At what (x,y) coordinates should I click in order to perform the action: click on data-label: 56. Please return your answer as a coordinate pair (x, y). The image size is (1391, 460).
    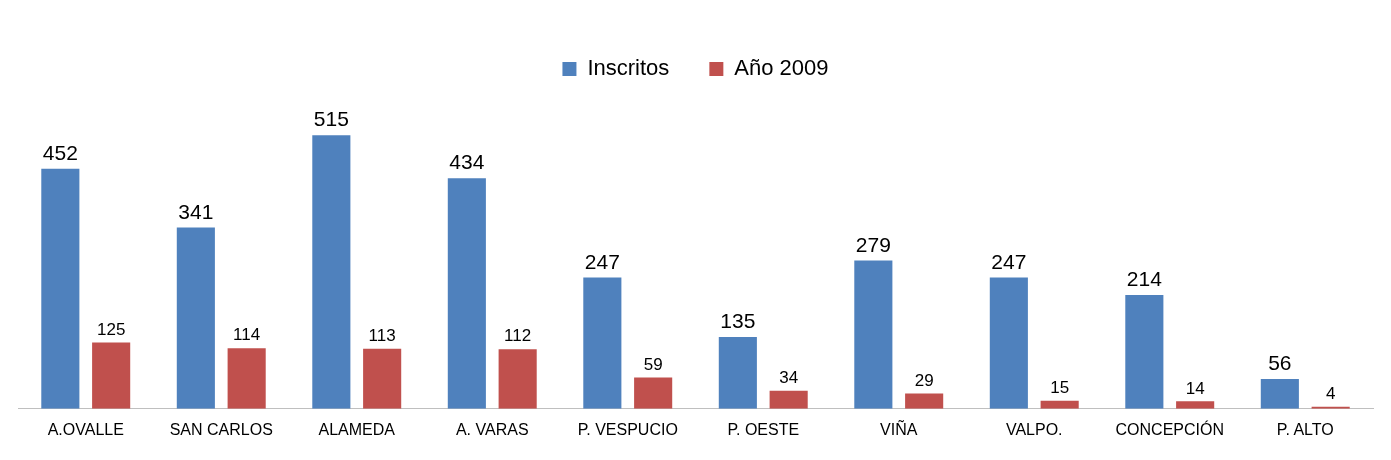
    Looking at the image, I should click on (1280, 363).